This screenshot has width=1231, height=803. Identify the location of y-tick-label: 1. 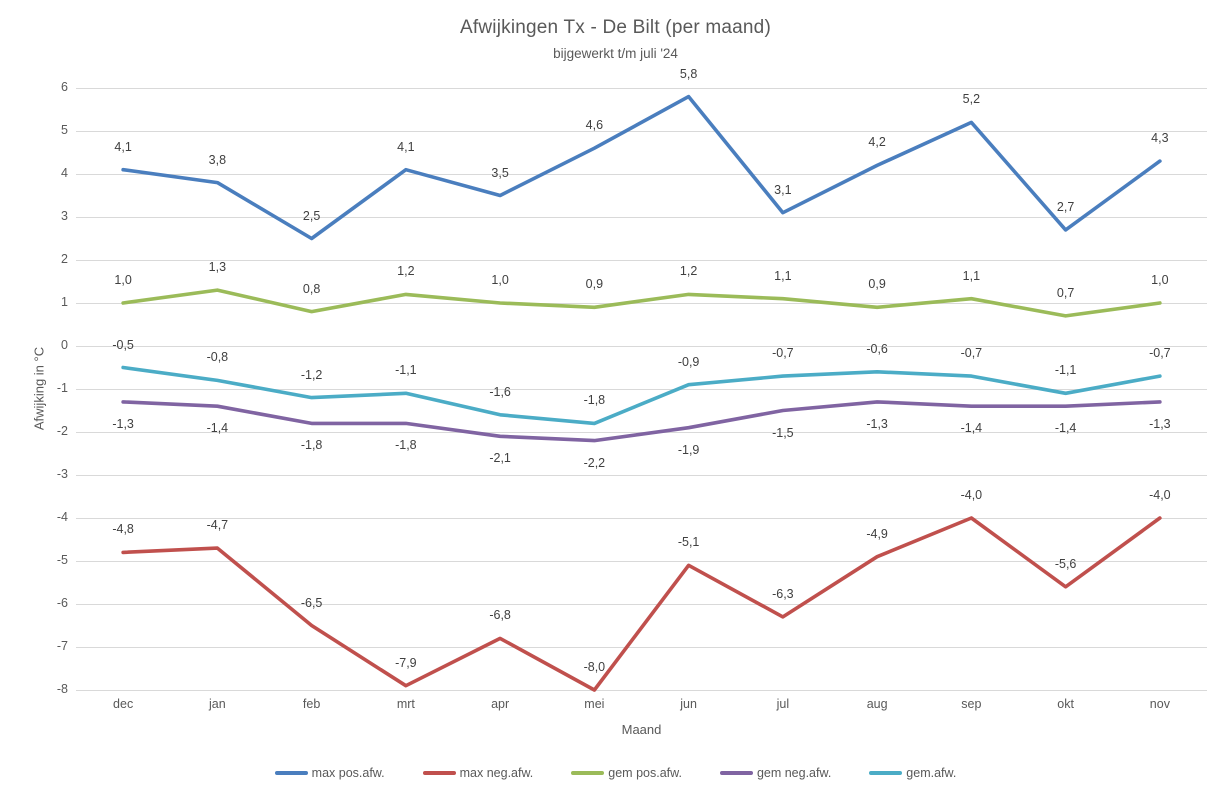
(64, 302).